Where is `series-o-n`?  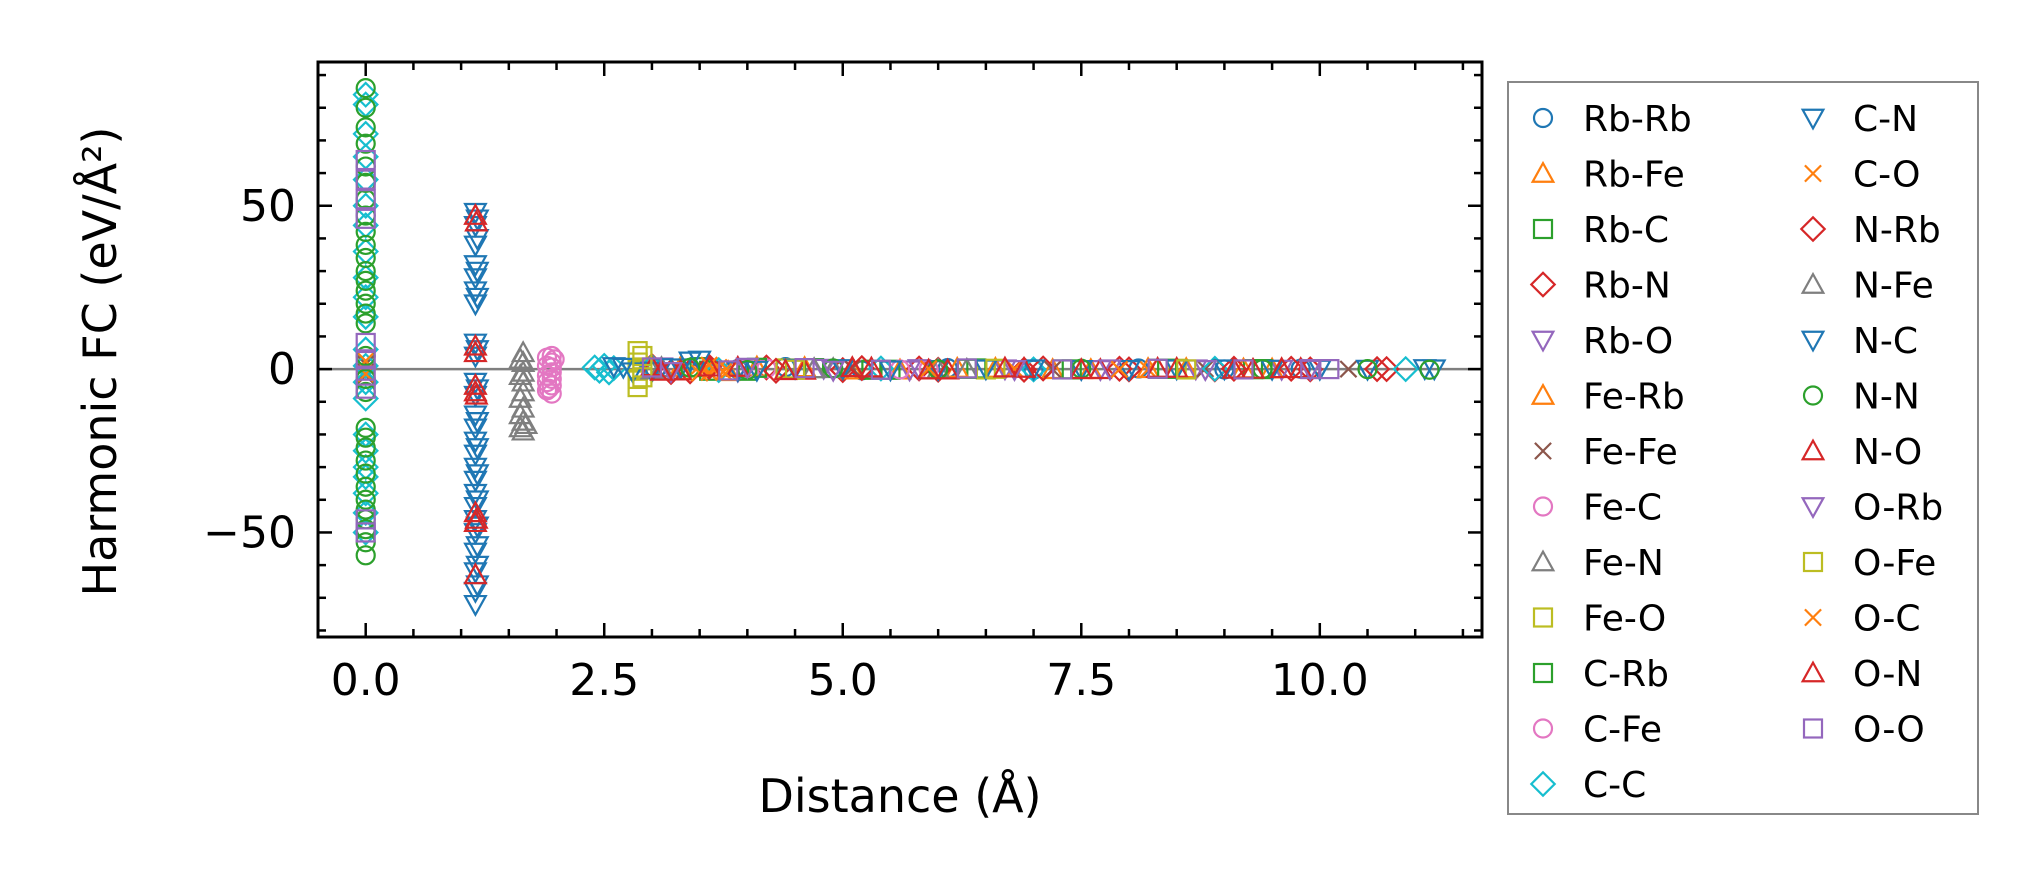 series-o-n is located at coordinates (879, 369).